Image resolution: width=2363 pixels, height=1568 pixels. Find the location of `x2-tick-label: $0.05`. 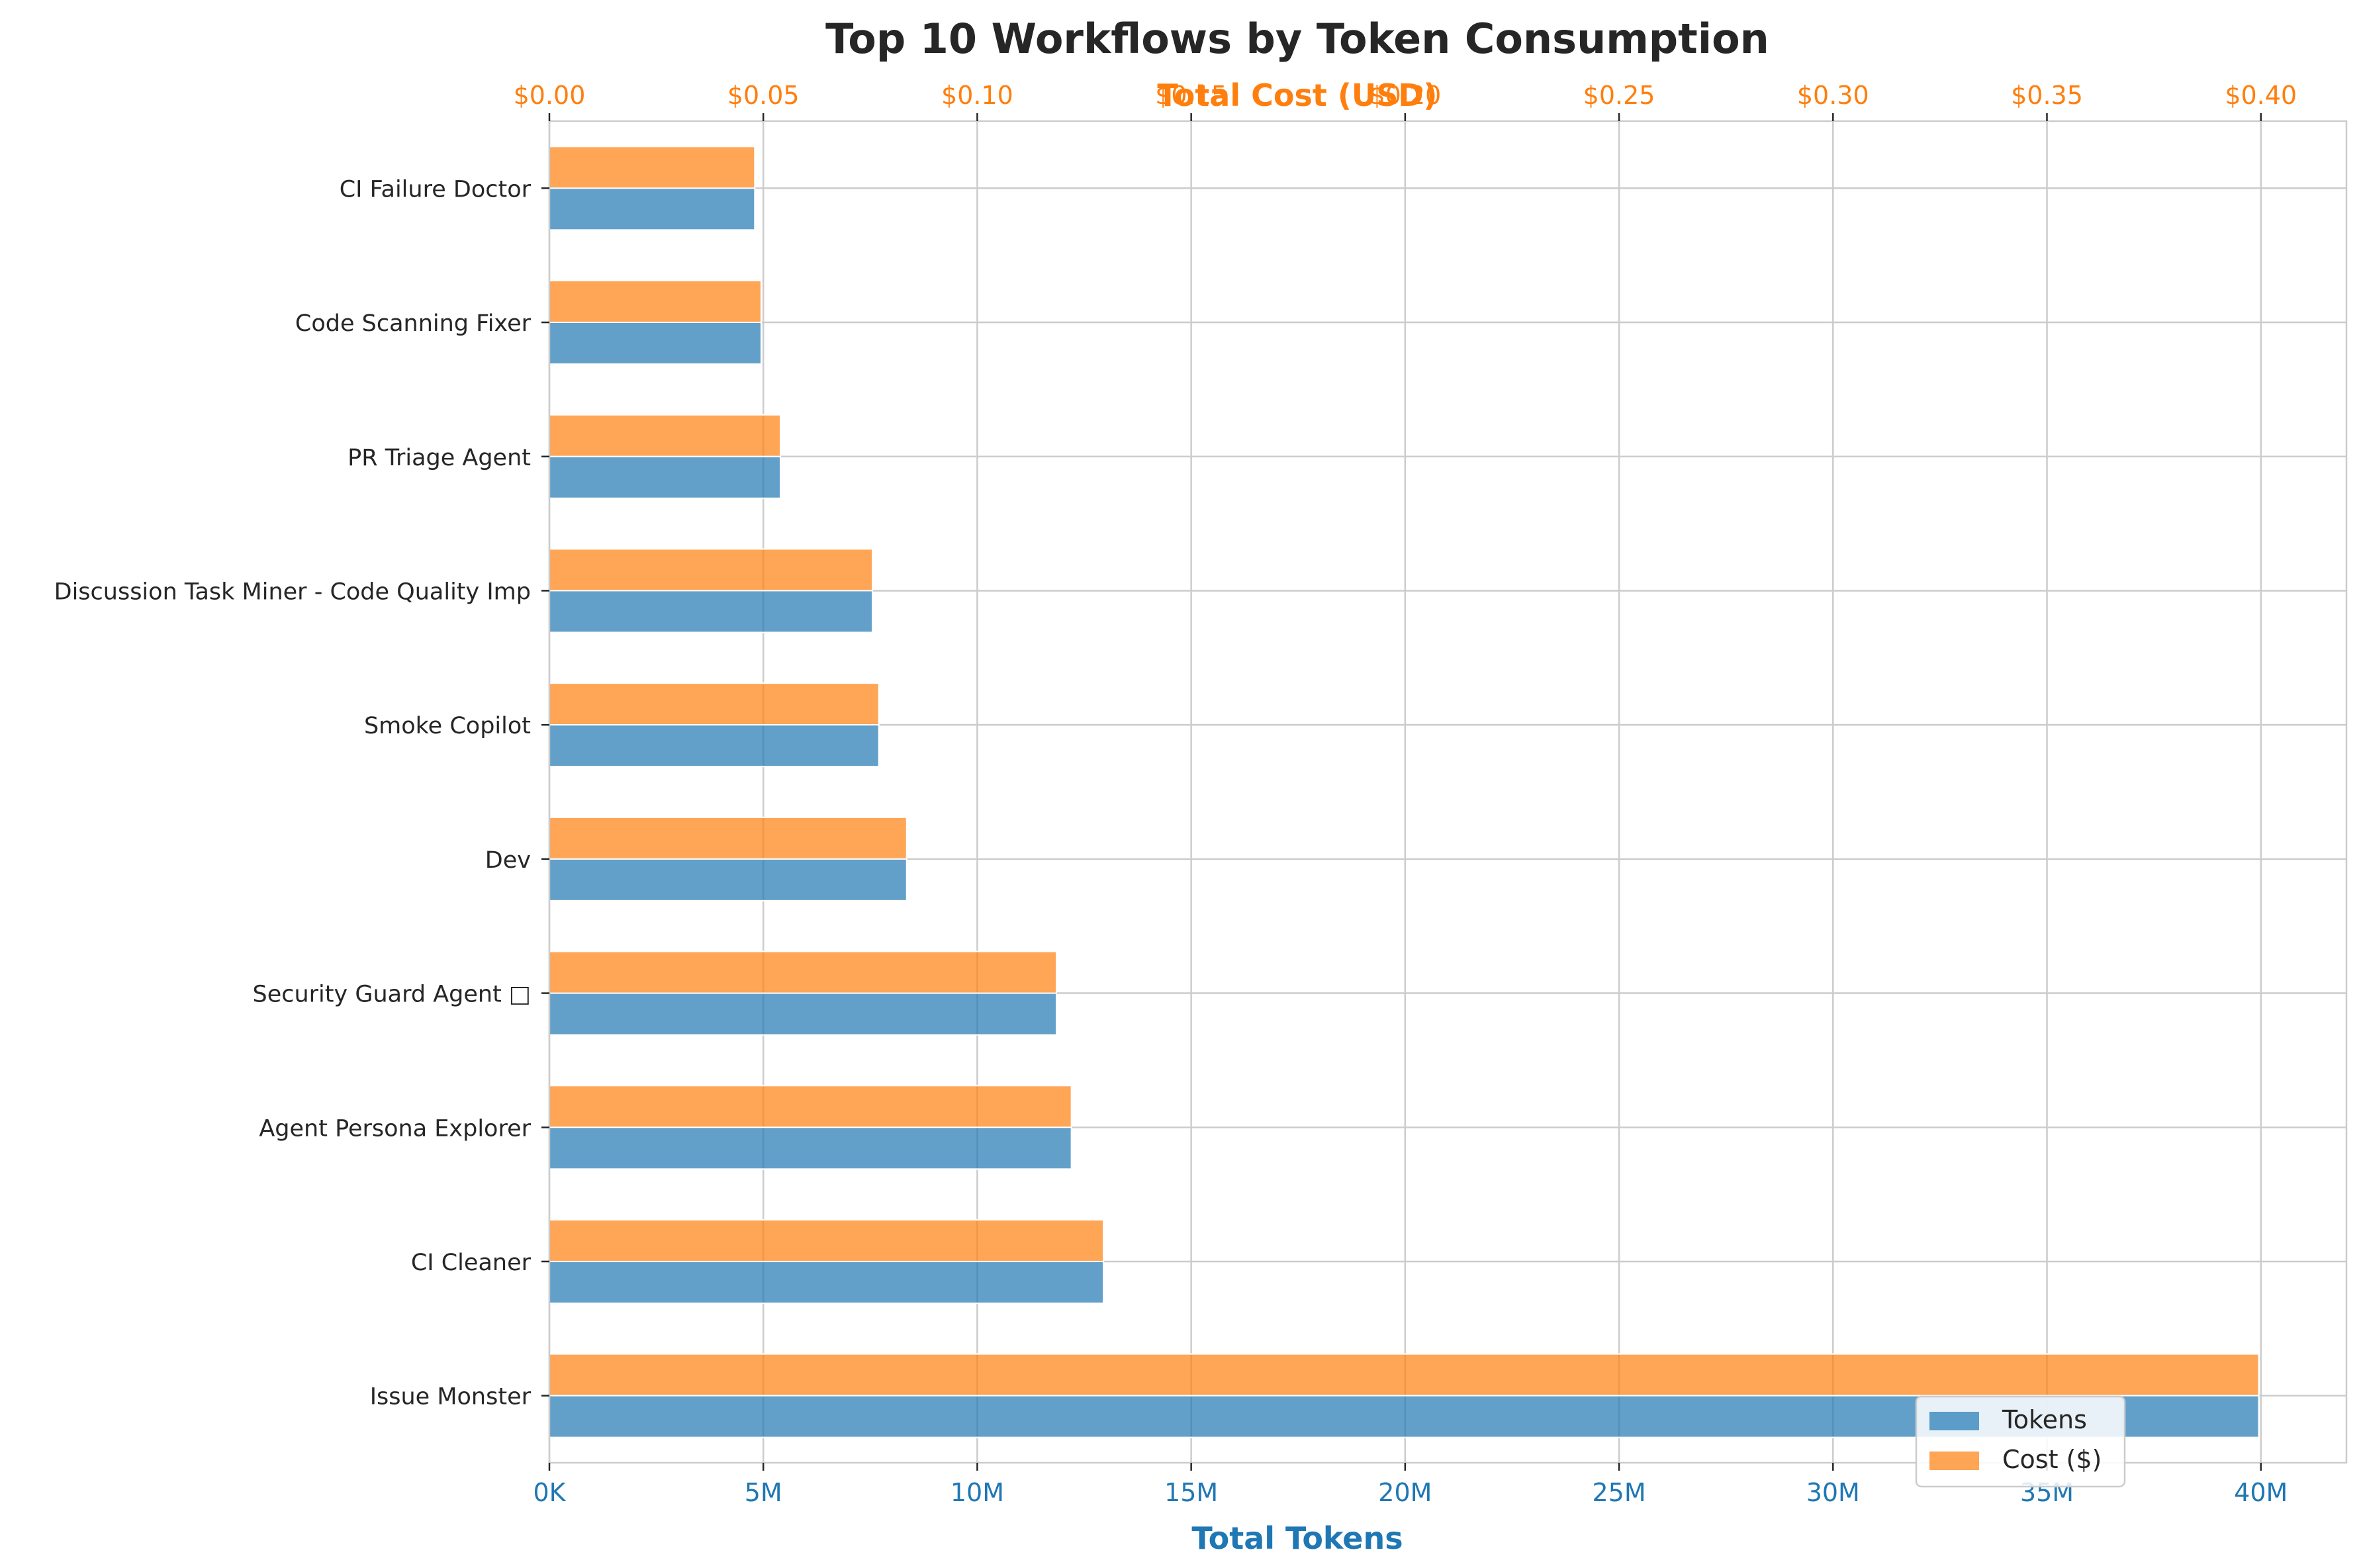

x2-tick-label: $0.05 is located at coordinates (763, 95).